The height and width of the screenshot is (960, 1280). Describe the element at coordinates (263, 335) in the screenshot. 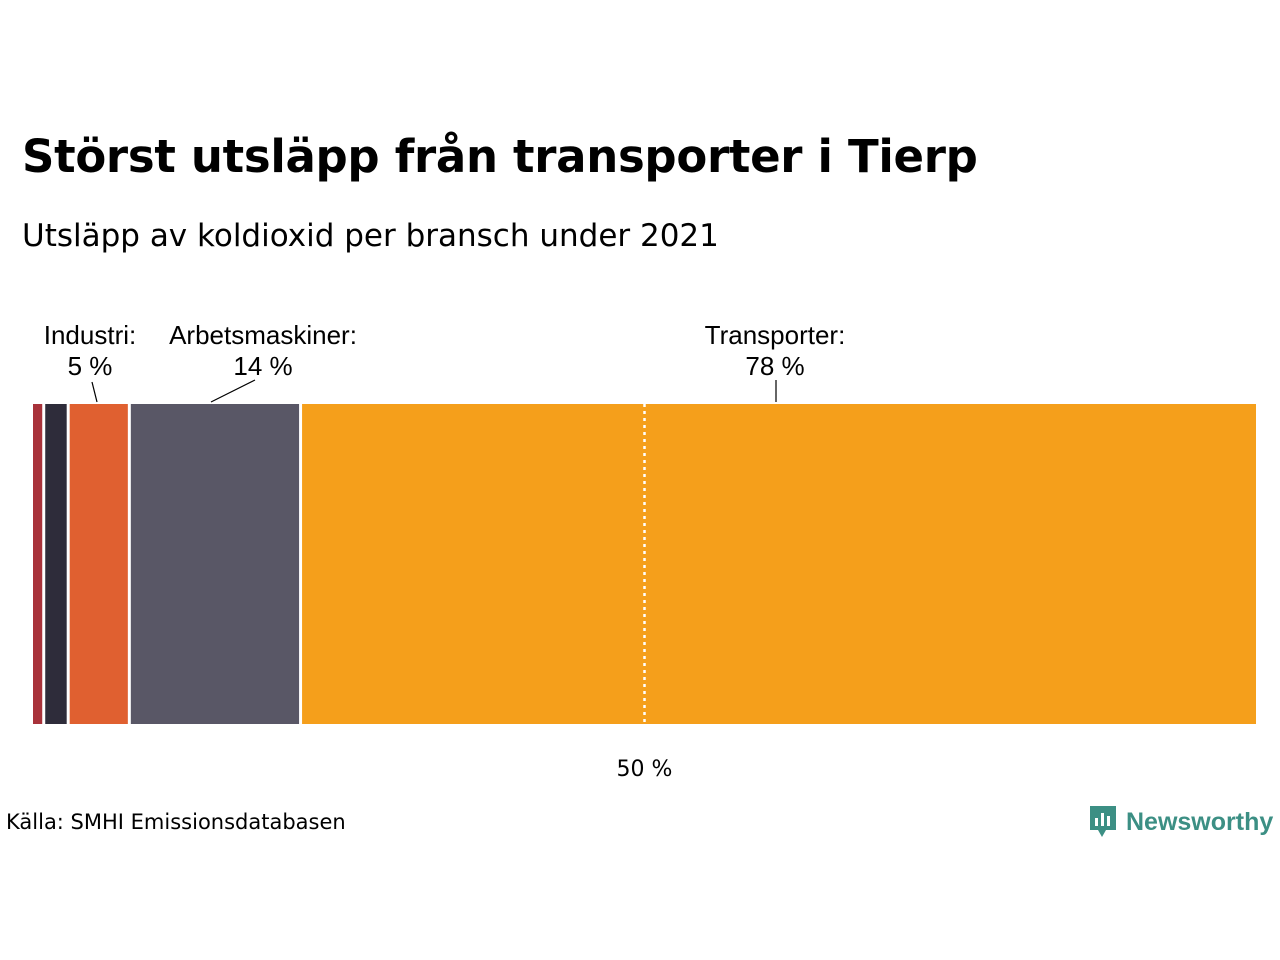

I see `segment-category-label: Arbetsmaskiner:` at that location.